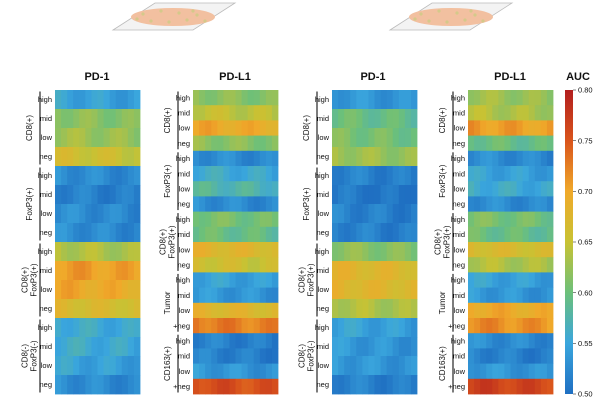 This screenshot has width=600, height=400. I want to click on group-label: CD8(-), so click(25, 356).